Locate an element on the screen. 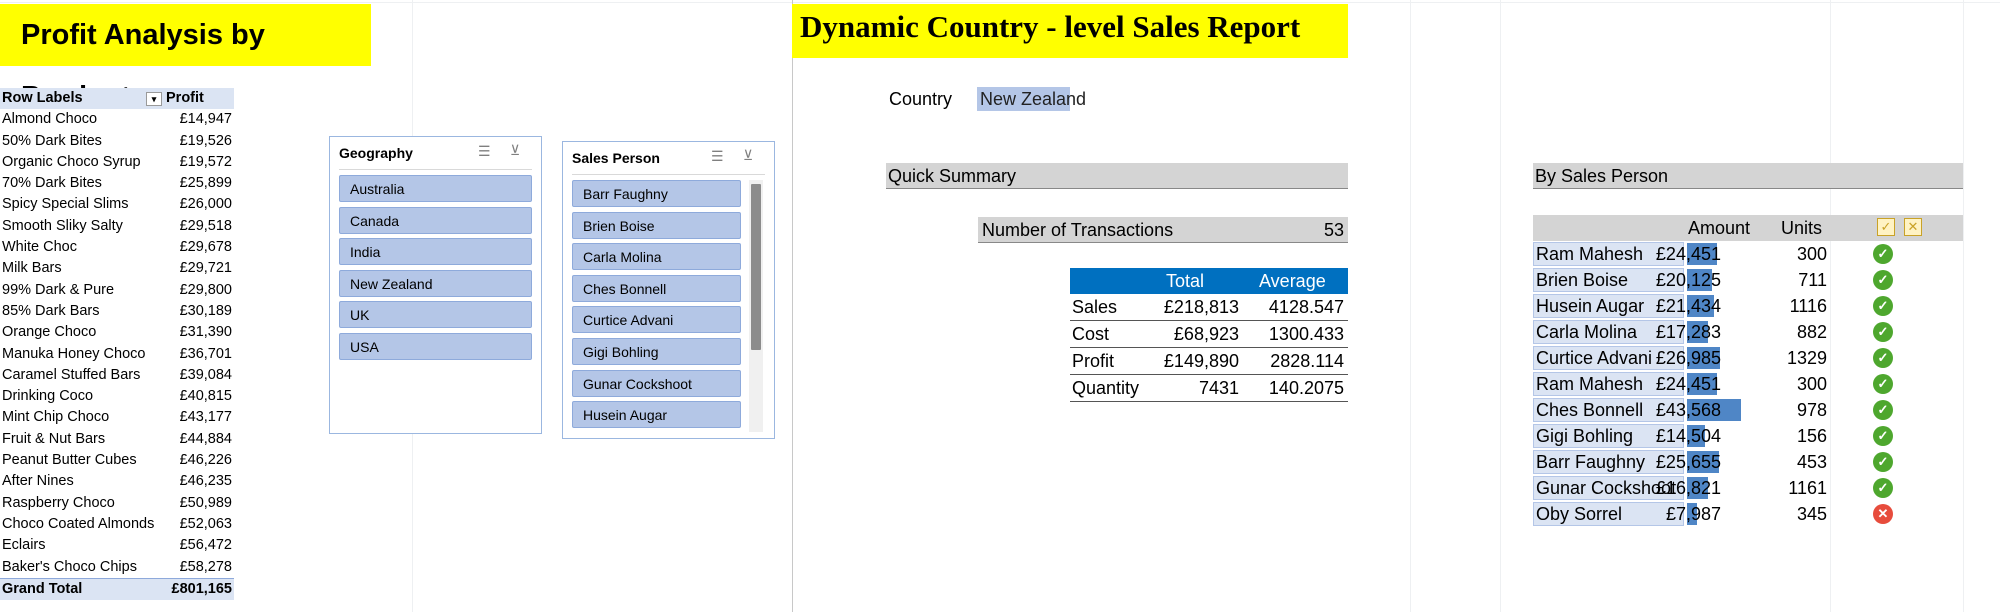  geography-slicer-item: India is located at coordinates (435, 251).